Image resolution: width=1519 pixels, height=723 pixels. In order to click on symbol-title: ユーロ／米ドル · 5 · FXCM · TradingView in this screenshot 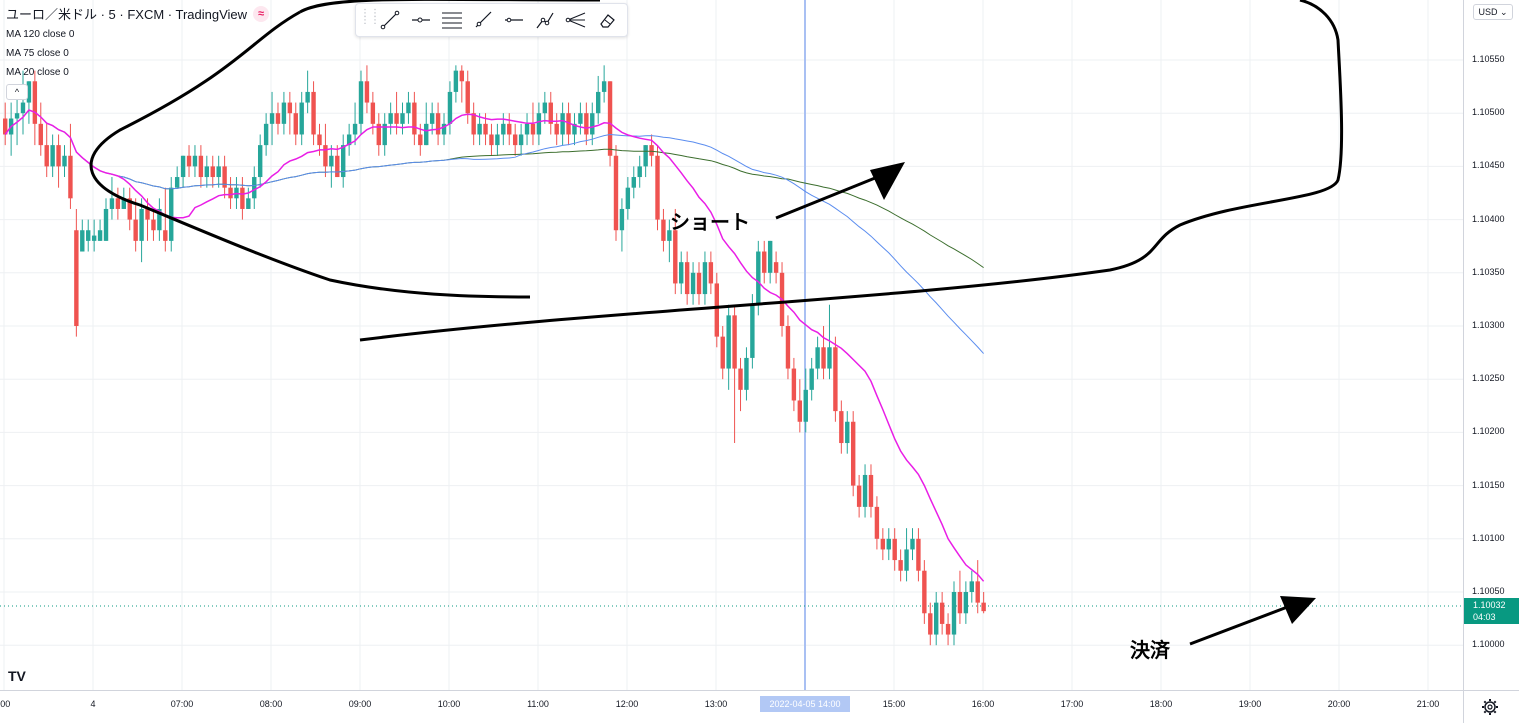, I will do `click(127, 14)`.